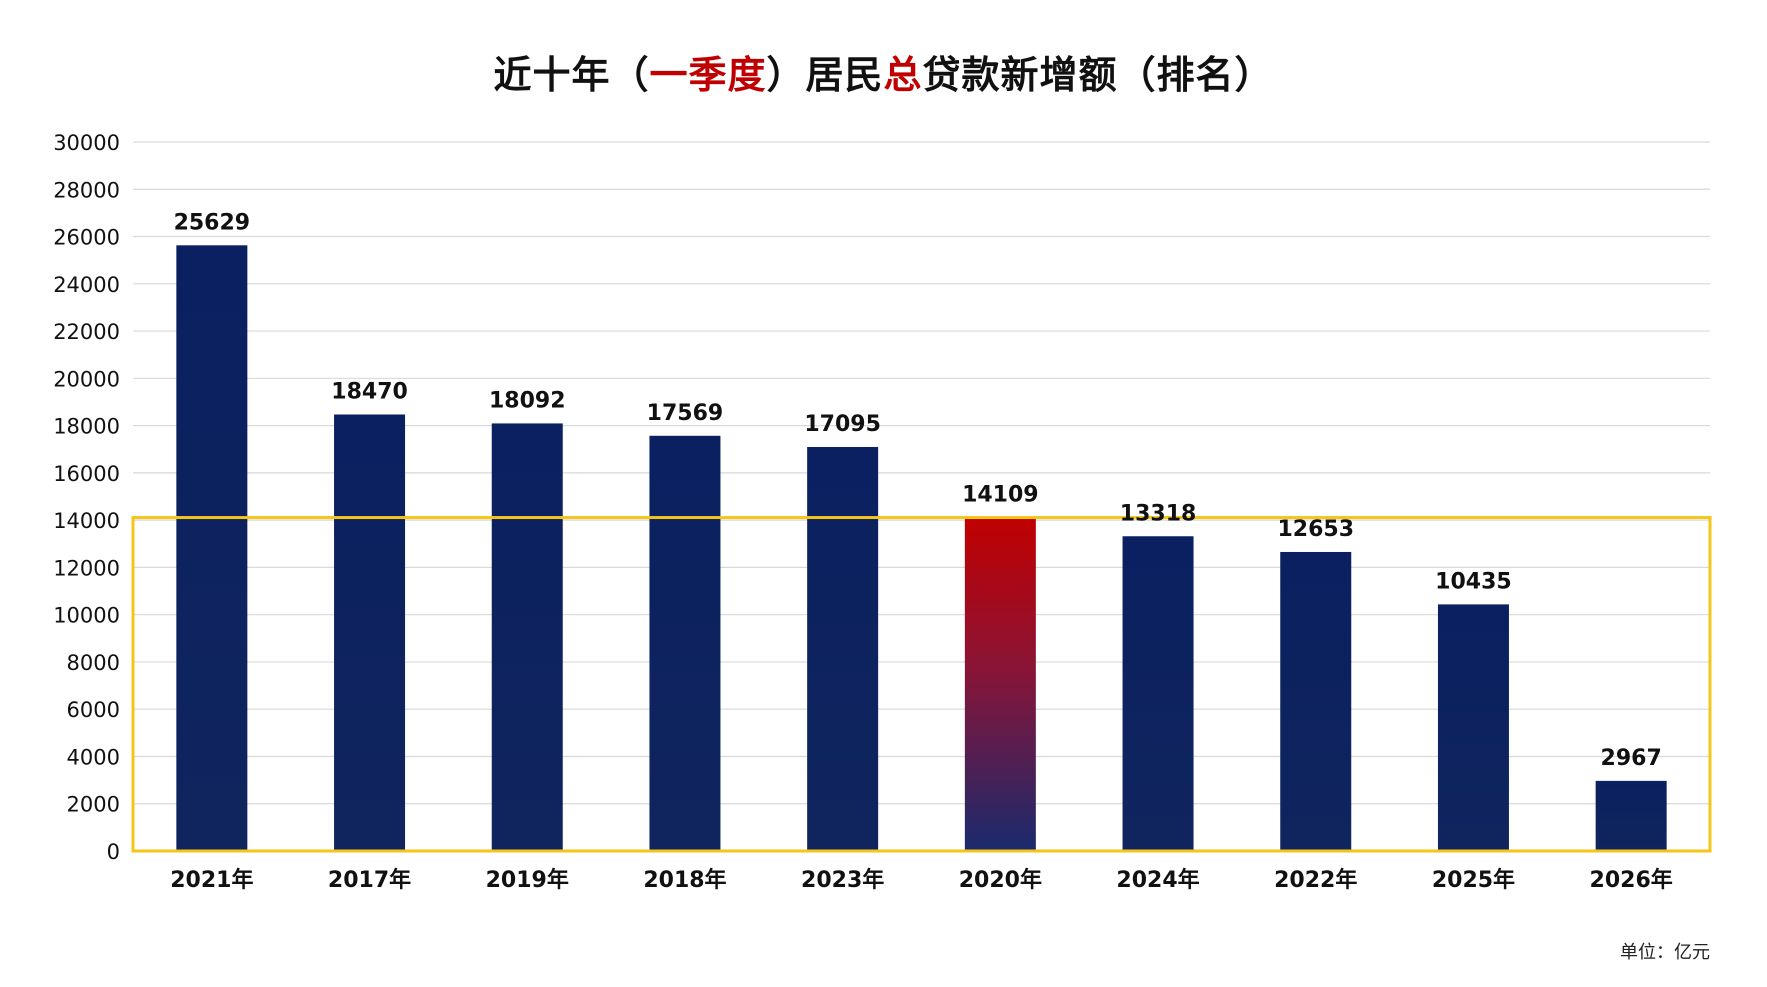 Image resolution: width=1767 pixels, height=987 pixels. What do you see at coordinates (86, 568) in the screenshot?
I see `y-tick-label: 12000` at bounding box center [86, 568].